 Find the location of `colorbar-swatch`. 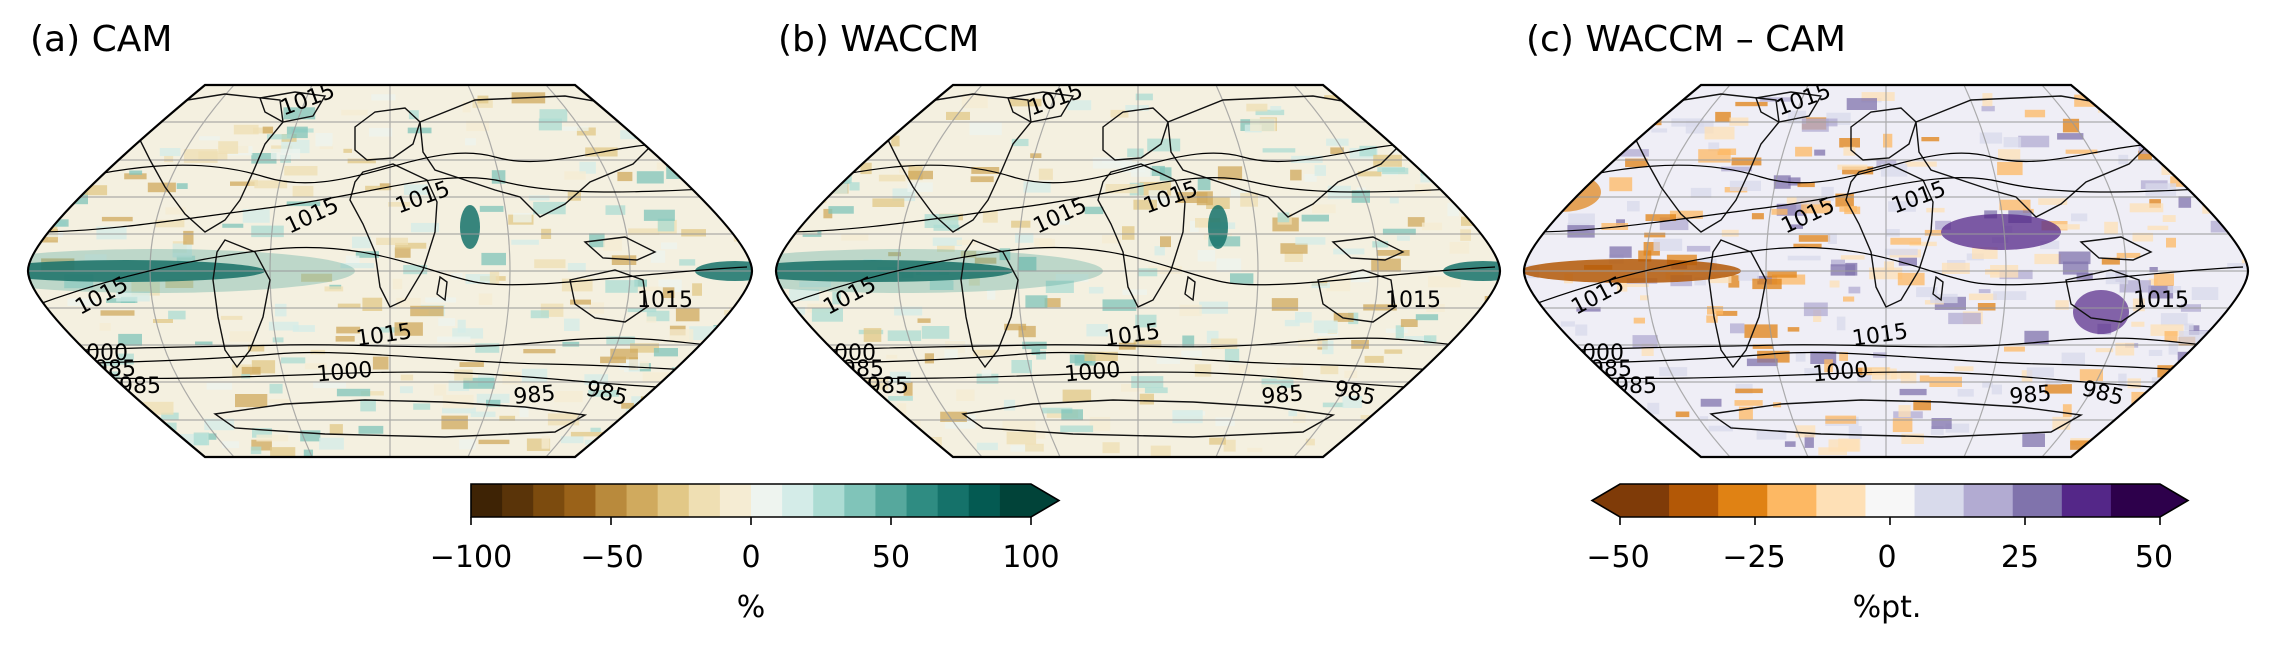

colorbar-swatch is located at coordinates (922, 500).